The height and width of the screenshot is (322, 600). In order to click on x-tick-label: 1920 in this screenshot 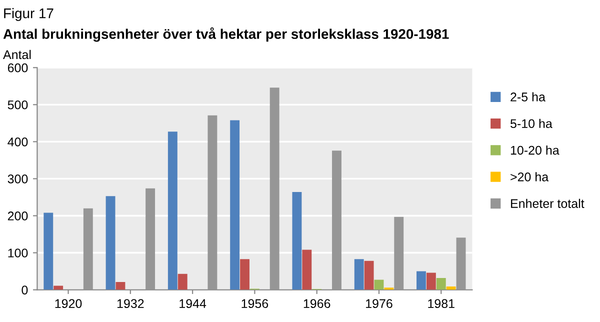, I will do `click(68, 303)`.